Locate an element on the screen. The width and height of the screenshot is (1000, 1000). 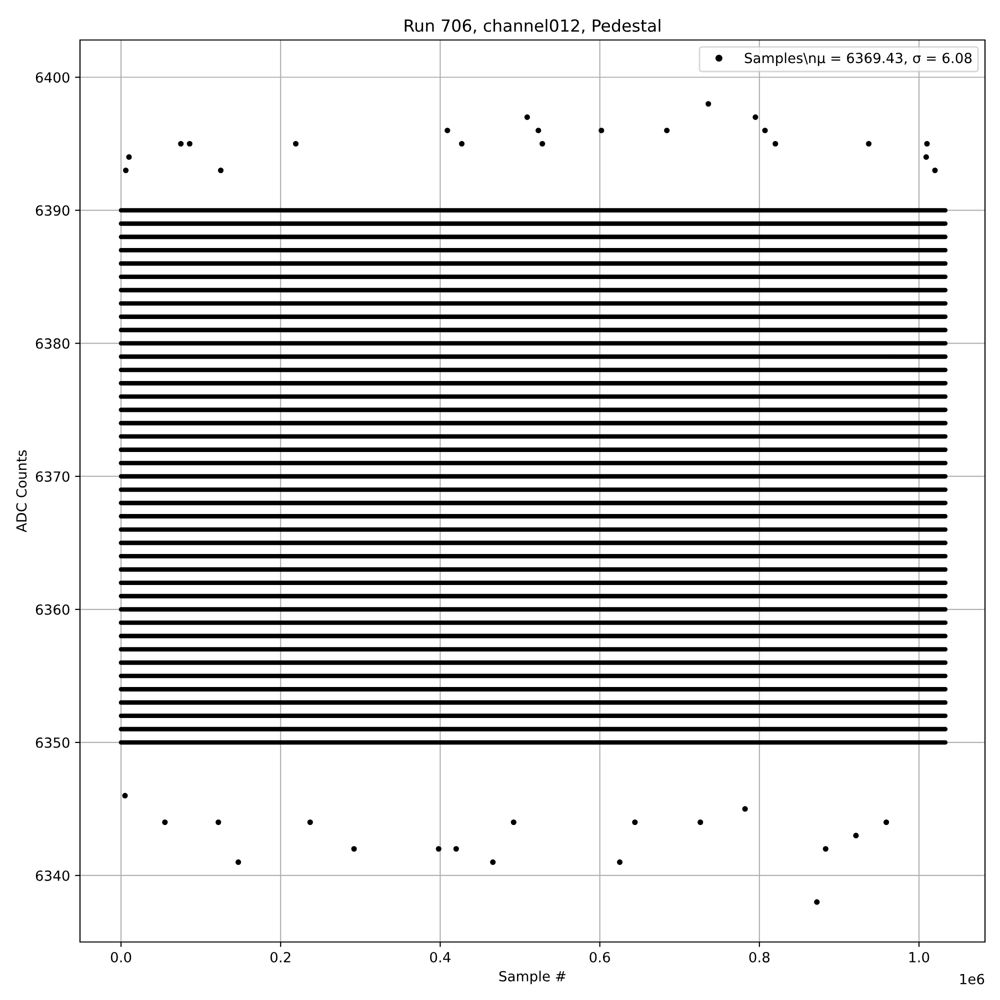
y-tick-label: 6360 is located at coordinates (53, 609).